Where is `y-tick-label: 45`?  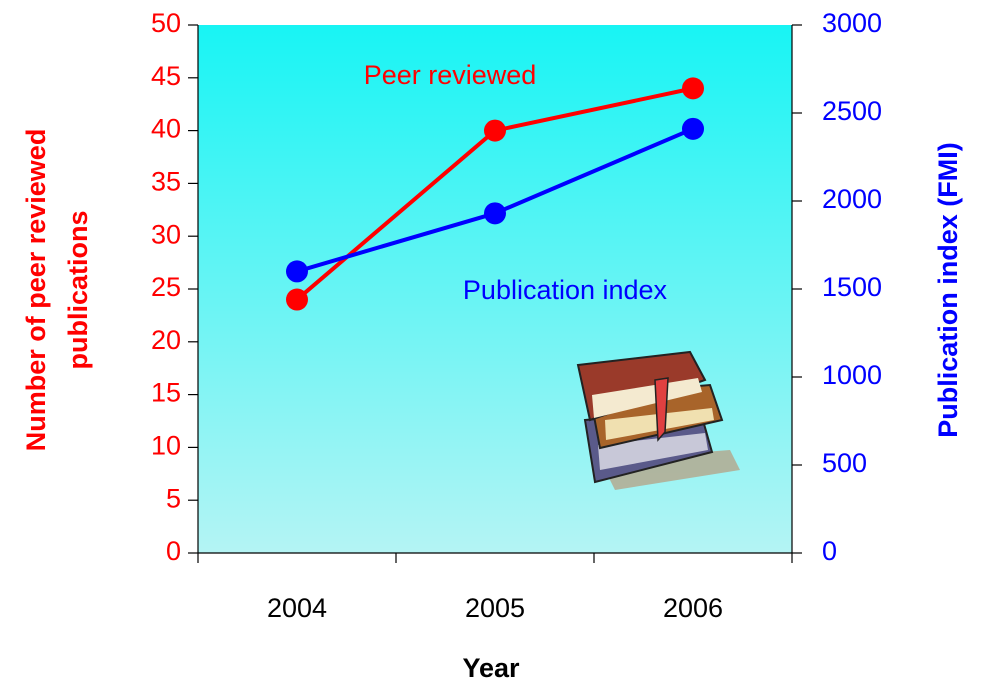
y-tick-label: 45 is located at coordinates (166, 76).